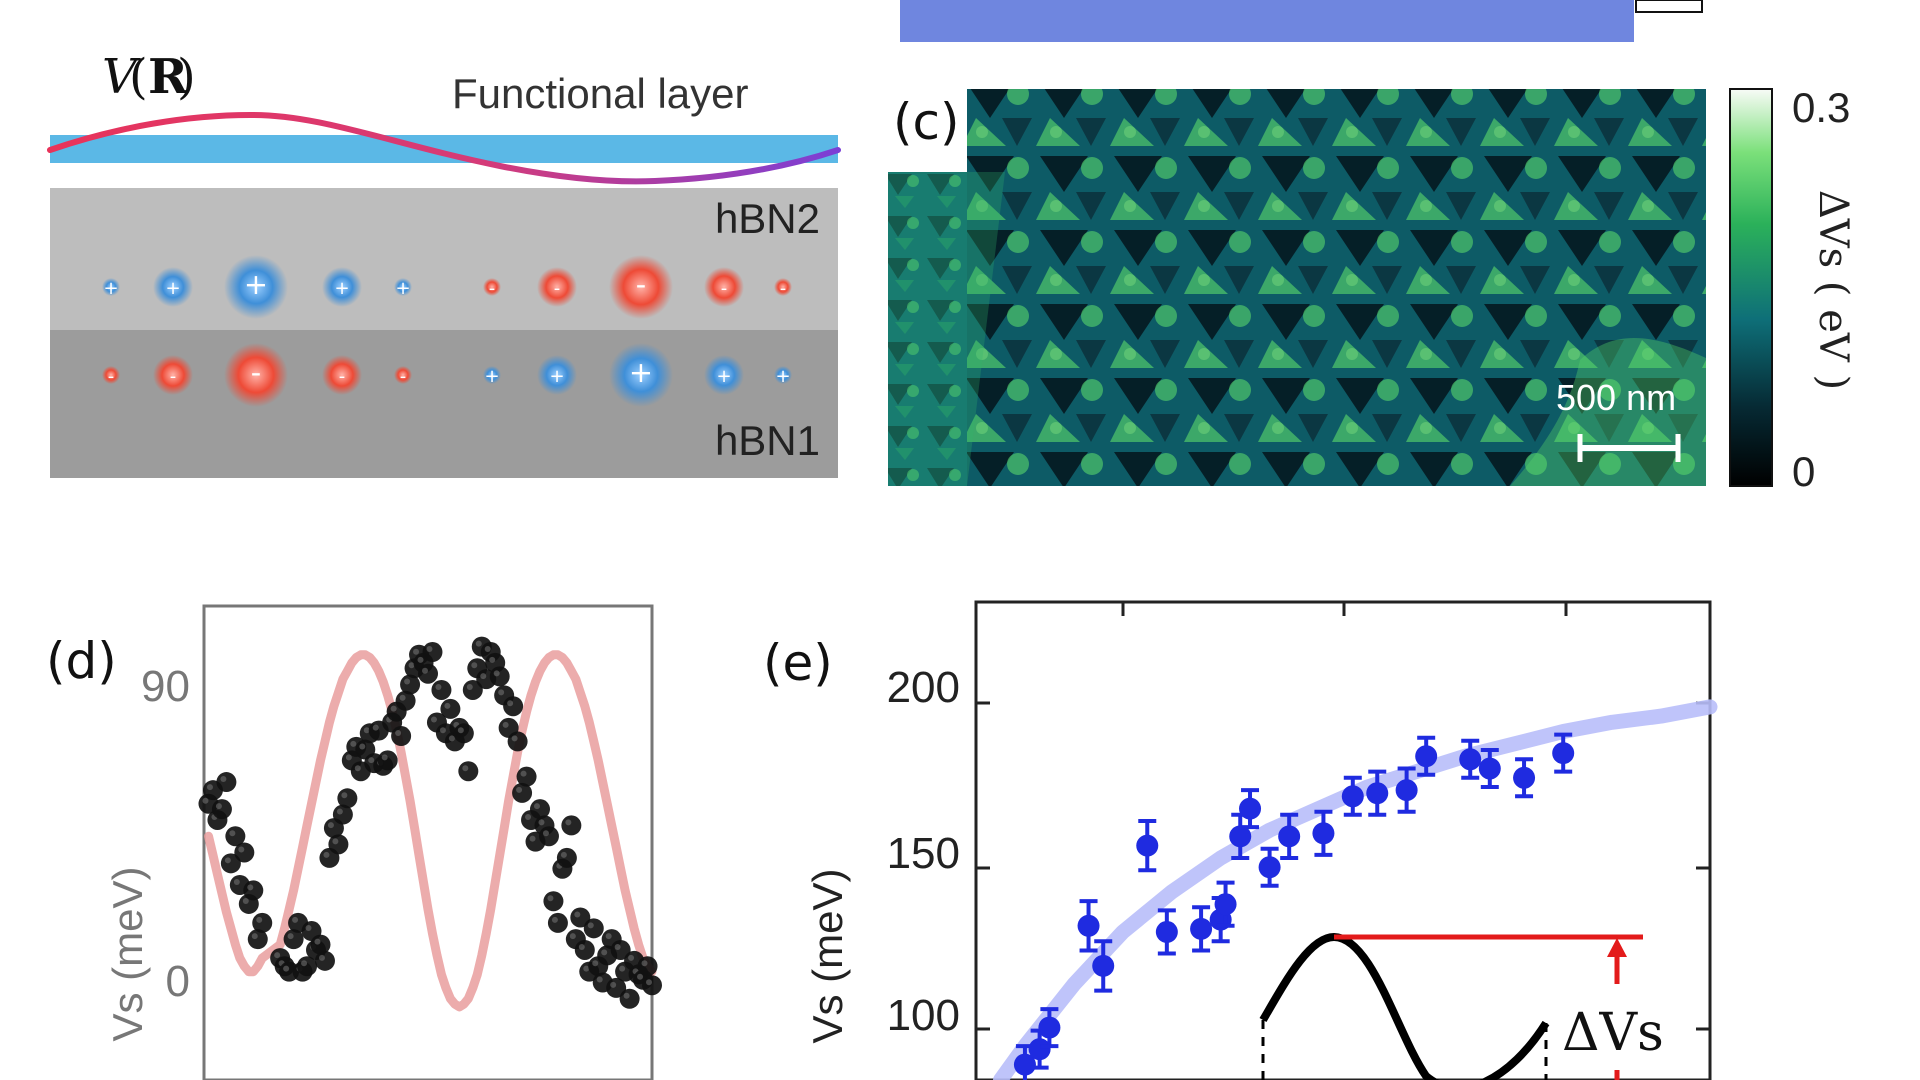 The width and height of the screenshot is (1920, 1080). I want to click on bottom-row-charge-1: -, so click(111, 376).